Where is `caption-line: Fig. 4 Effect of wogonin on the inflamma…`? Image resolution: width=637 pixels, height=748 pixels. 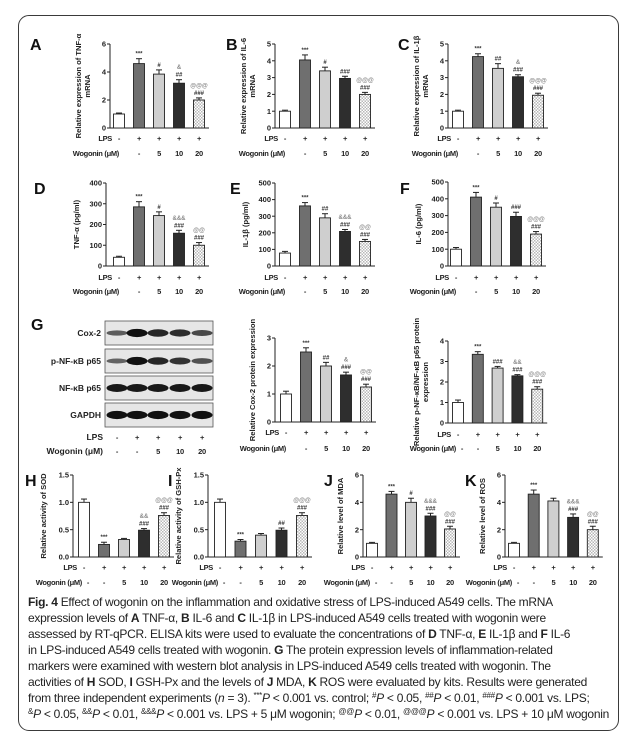 caption-line: Fig. 4 Effect of wogonin on the inflamma… is located at coordinates (323, 602).